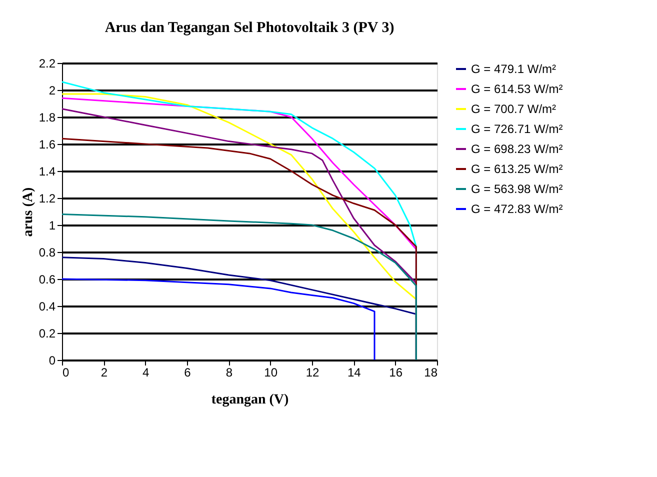 The image size is (657, 477). What do you see at coordinates (517, 89) in the screenshot?
I see `legend-label: G = 614.53 W/m²` at bounding box center [517, 89].